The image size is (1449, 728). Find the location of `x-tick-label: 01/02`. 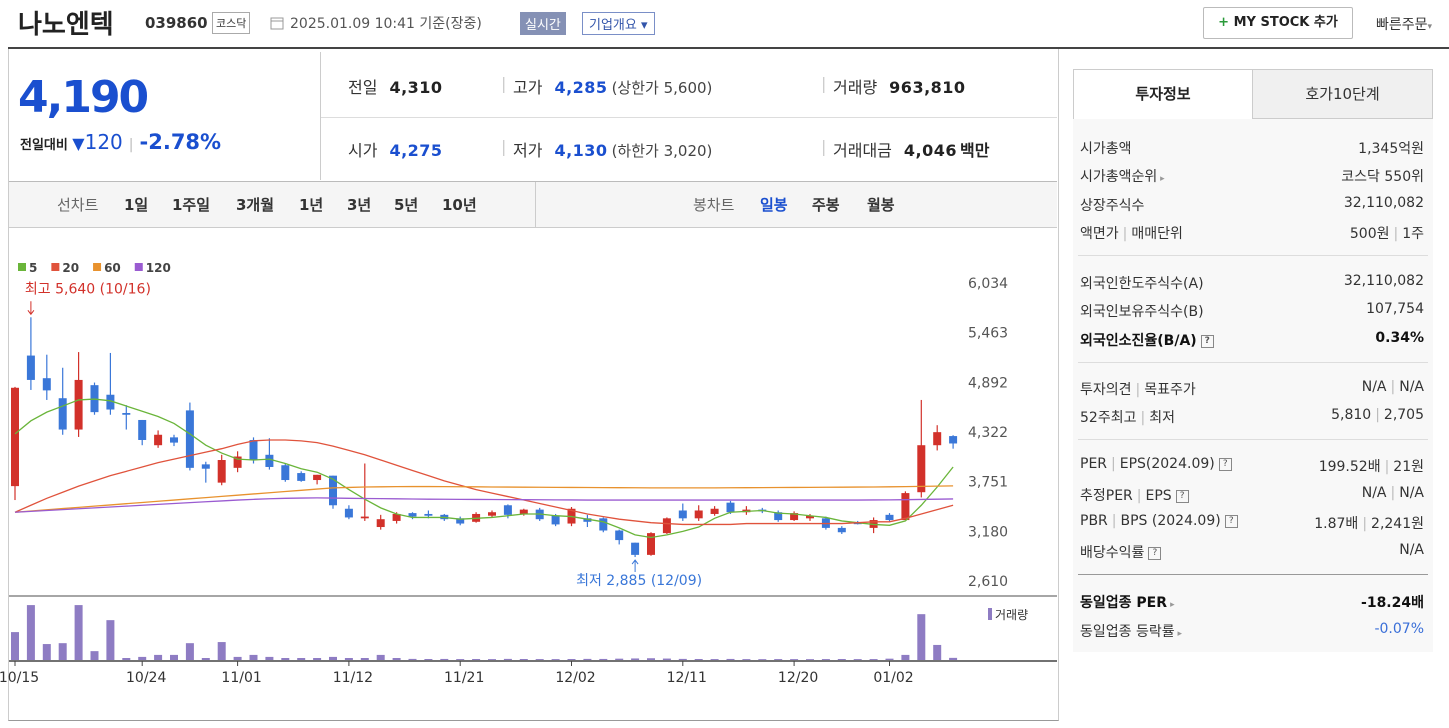

x-tick-label: 01/02 is located at coordinates (893, 678).